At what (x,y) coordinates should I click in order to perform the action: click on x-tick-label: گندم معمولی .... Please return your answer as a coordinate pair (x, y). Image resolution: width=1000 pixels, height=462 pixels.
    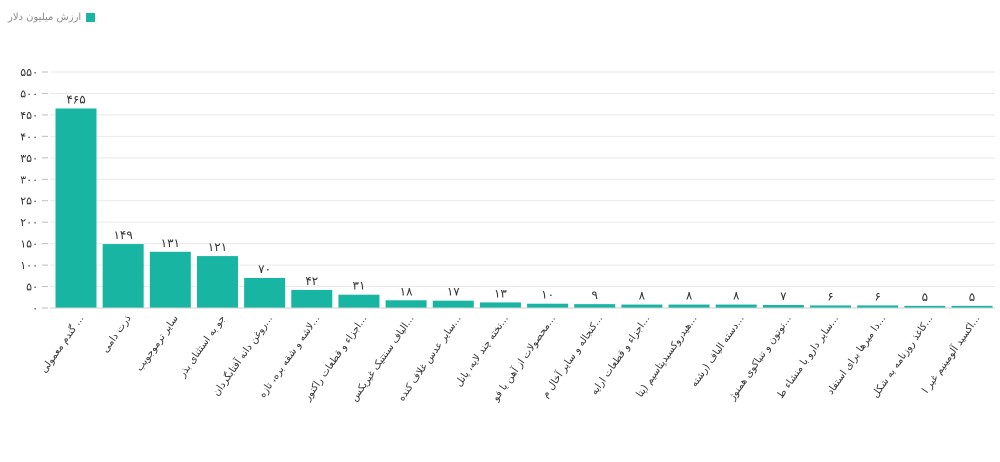
    Looking at the image, I should click on (62, 344).